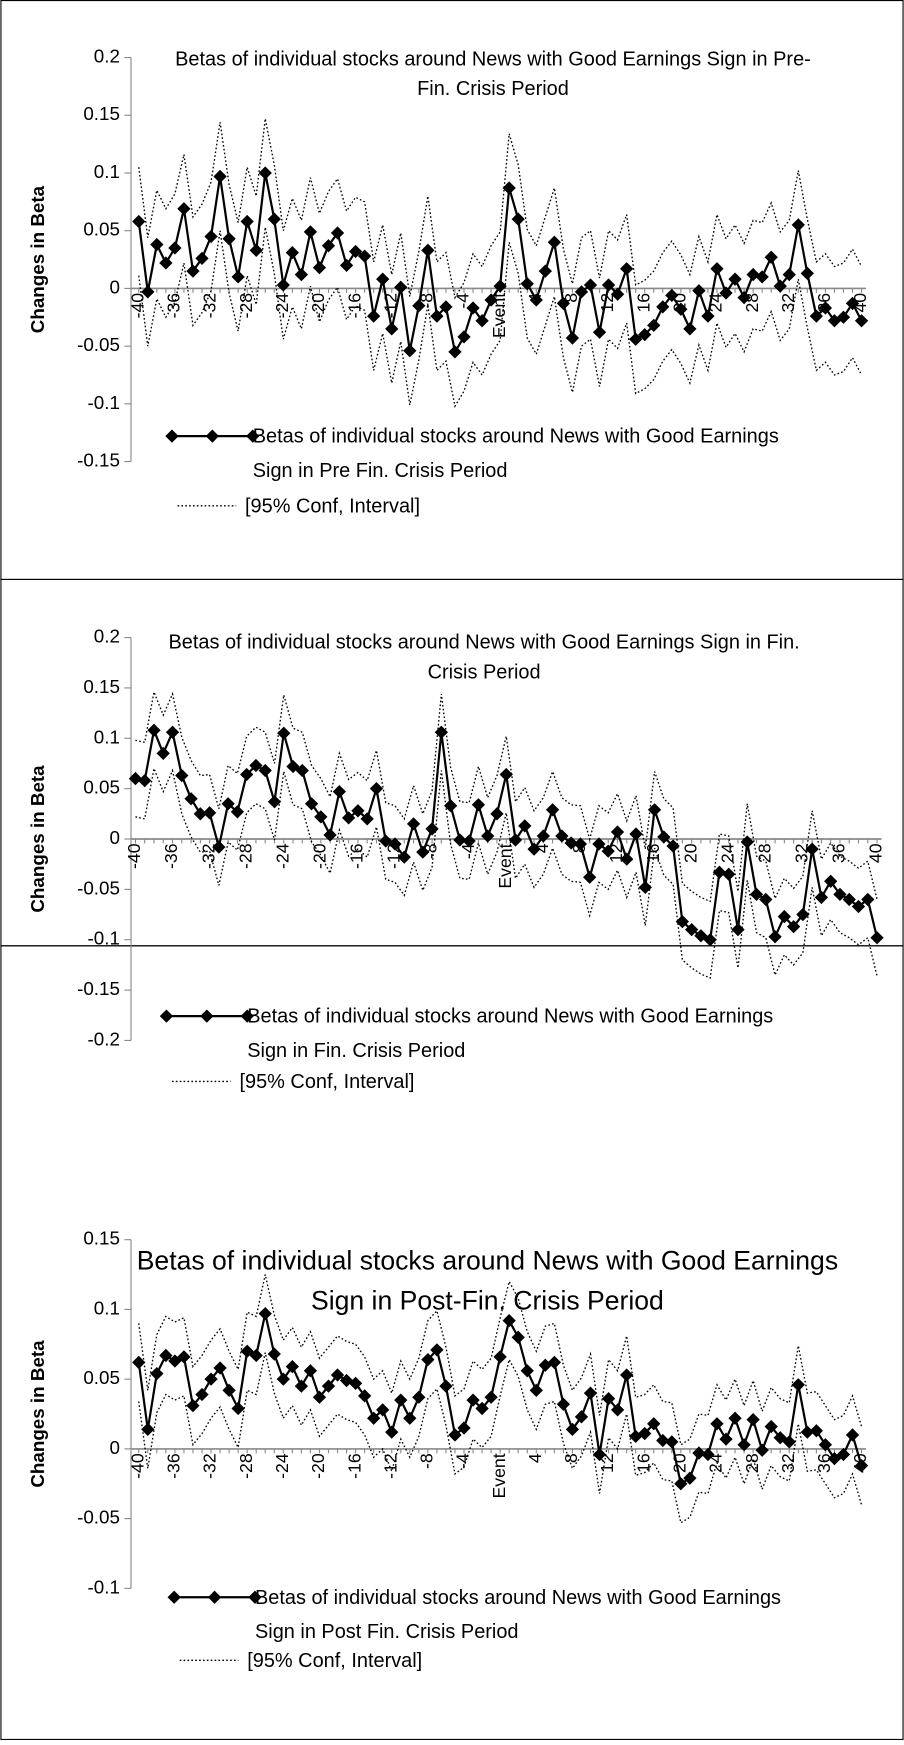  Describe the element at coordinates (876, 853) in the screenshot. I see `x-tick-label: 40` at that location.